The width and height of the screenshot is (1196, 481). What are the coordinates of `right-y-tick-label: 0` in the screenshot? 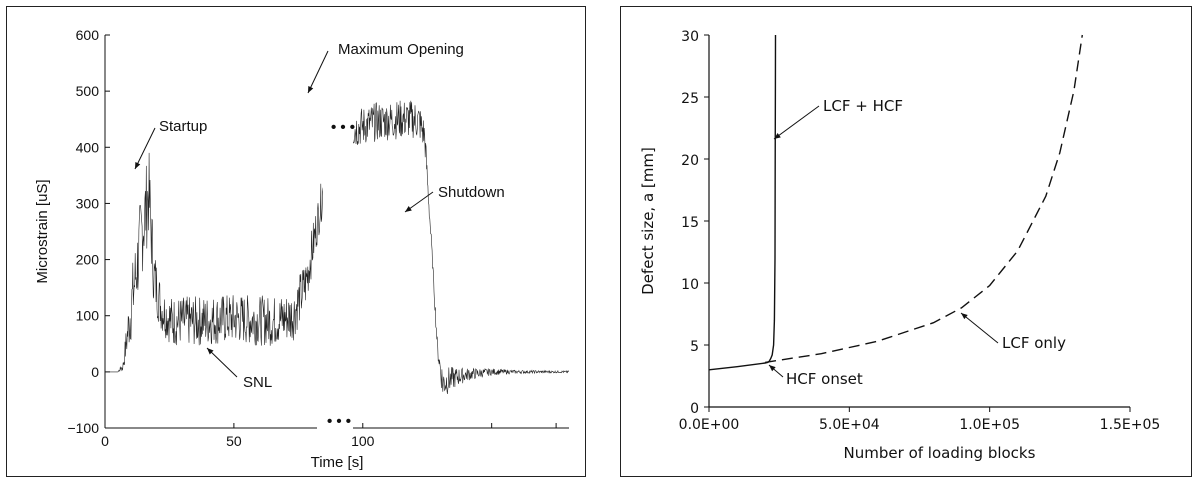 It's located at (694, 409).